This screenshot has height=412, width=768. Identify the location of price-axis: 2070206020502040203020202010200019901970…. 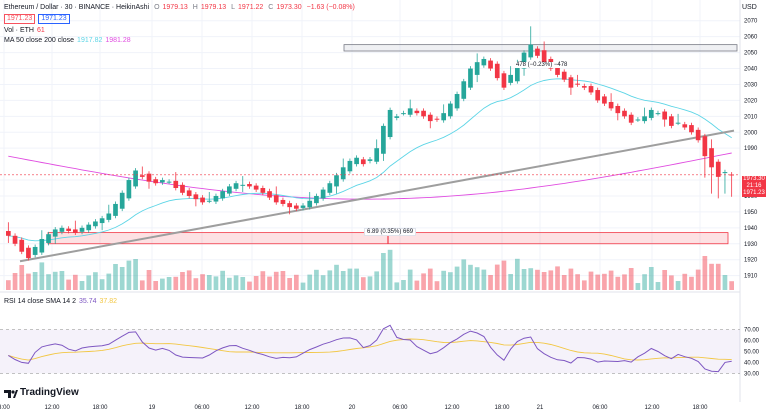
(752, 198).